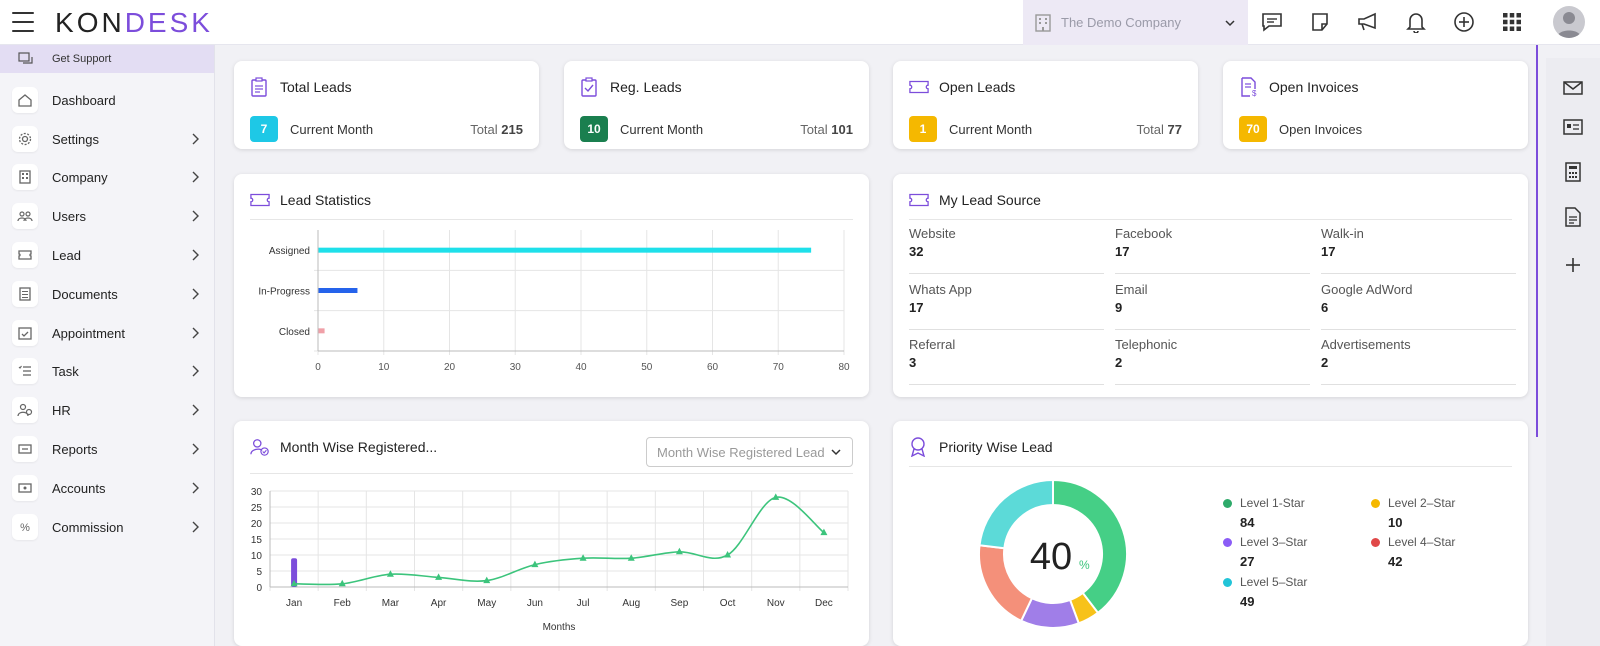 The image size is (1600, 646). I want to click on sidebar-item-users: Users, so click(109, 216).